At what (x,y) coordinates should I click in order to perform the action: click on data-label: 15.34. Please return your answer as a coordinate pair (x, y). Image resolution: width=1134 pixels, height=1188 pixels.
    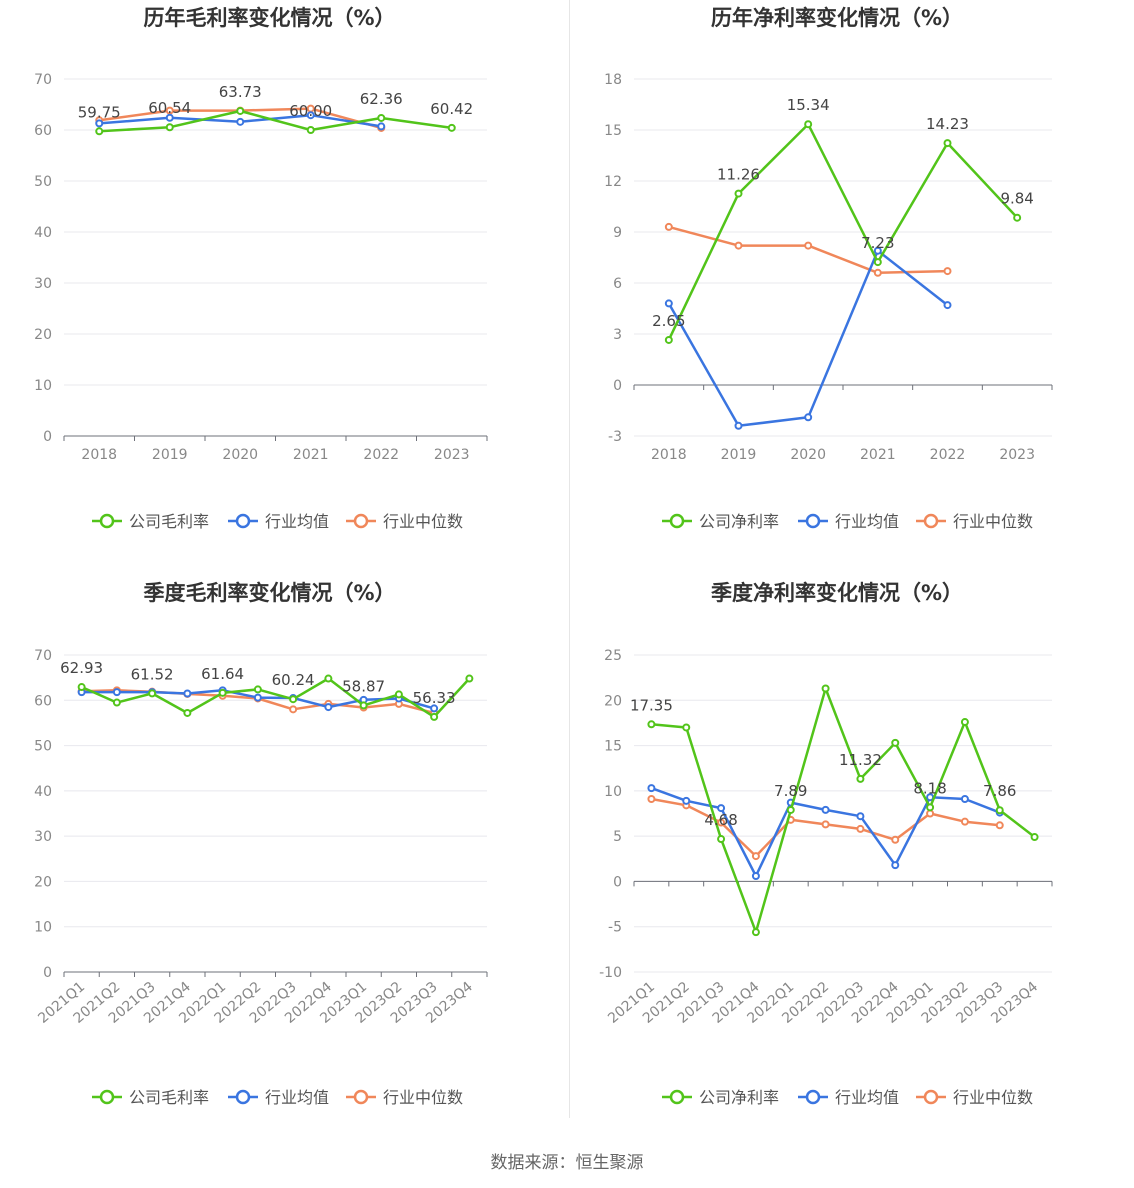
    Looking at the image, I should click on (808, 105).